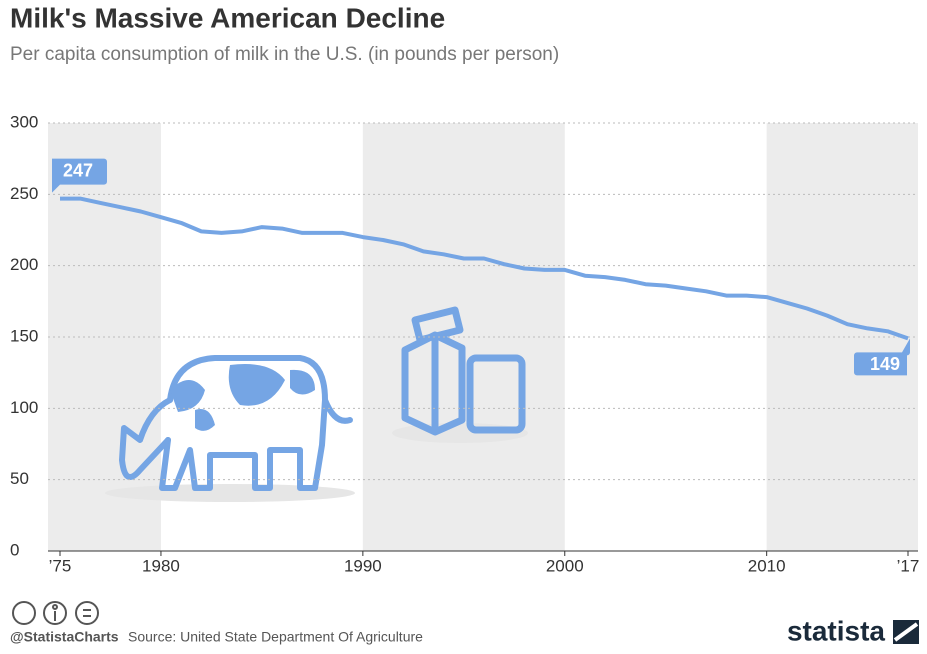 The width and height of the screenshot is (927, 654). What do you see at coordinates (565, 565) in the screenshot?
I see `x-tick-label: 2000` at bounding box center [565, 565].